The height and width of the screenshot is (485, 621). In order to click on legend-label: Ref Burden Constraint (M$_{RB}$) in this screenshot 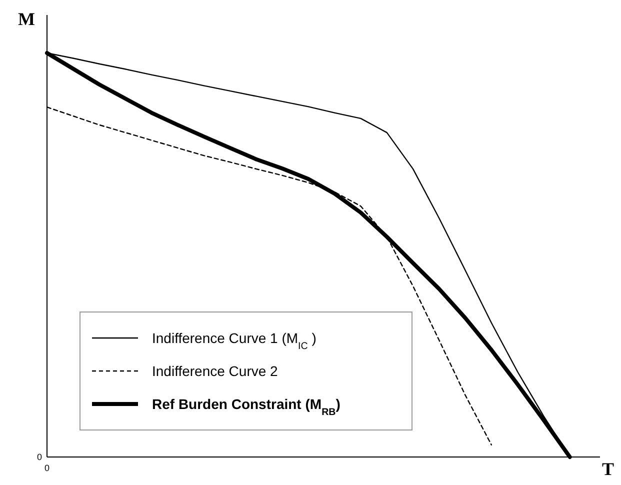, I will do `click(246, 407)`.